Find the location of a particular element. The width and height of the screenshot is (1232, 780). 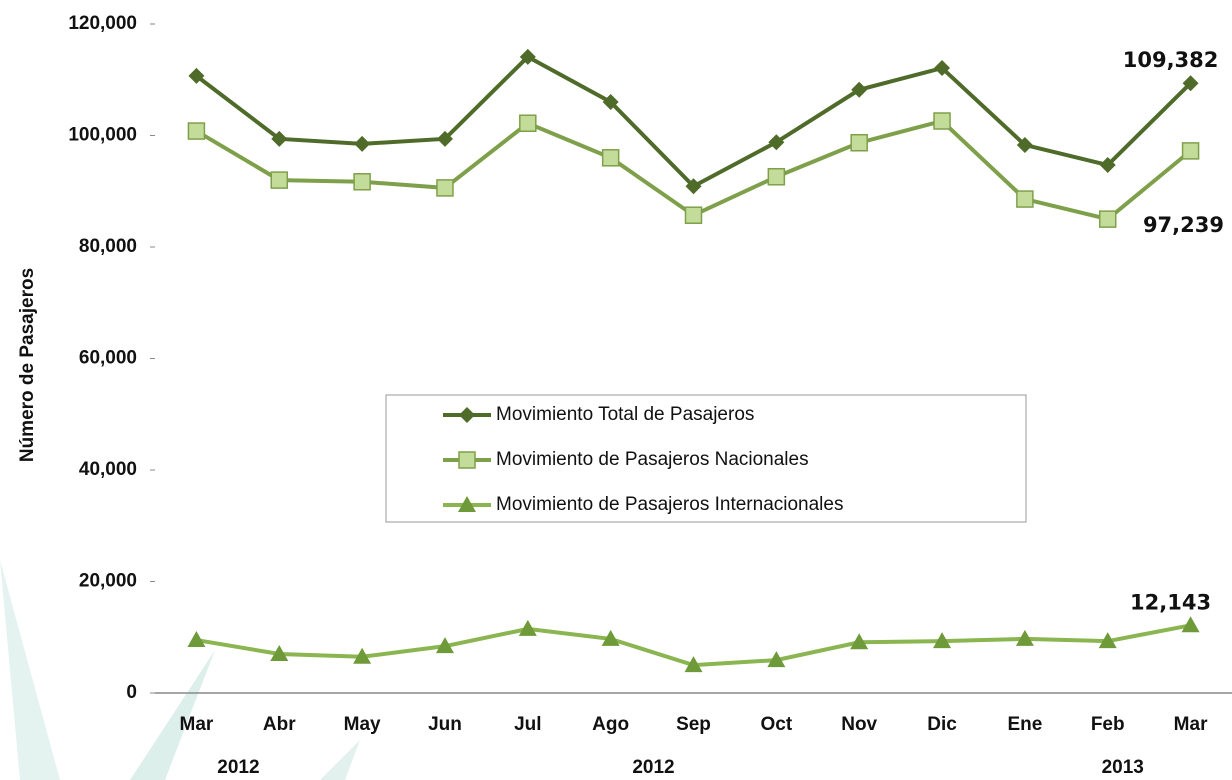

x-tick-label: Ene is located at coordinates (1024, 724).